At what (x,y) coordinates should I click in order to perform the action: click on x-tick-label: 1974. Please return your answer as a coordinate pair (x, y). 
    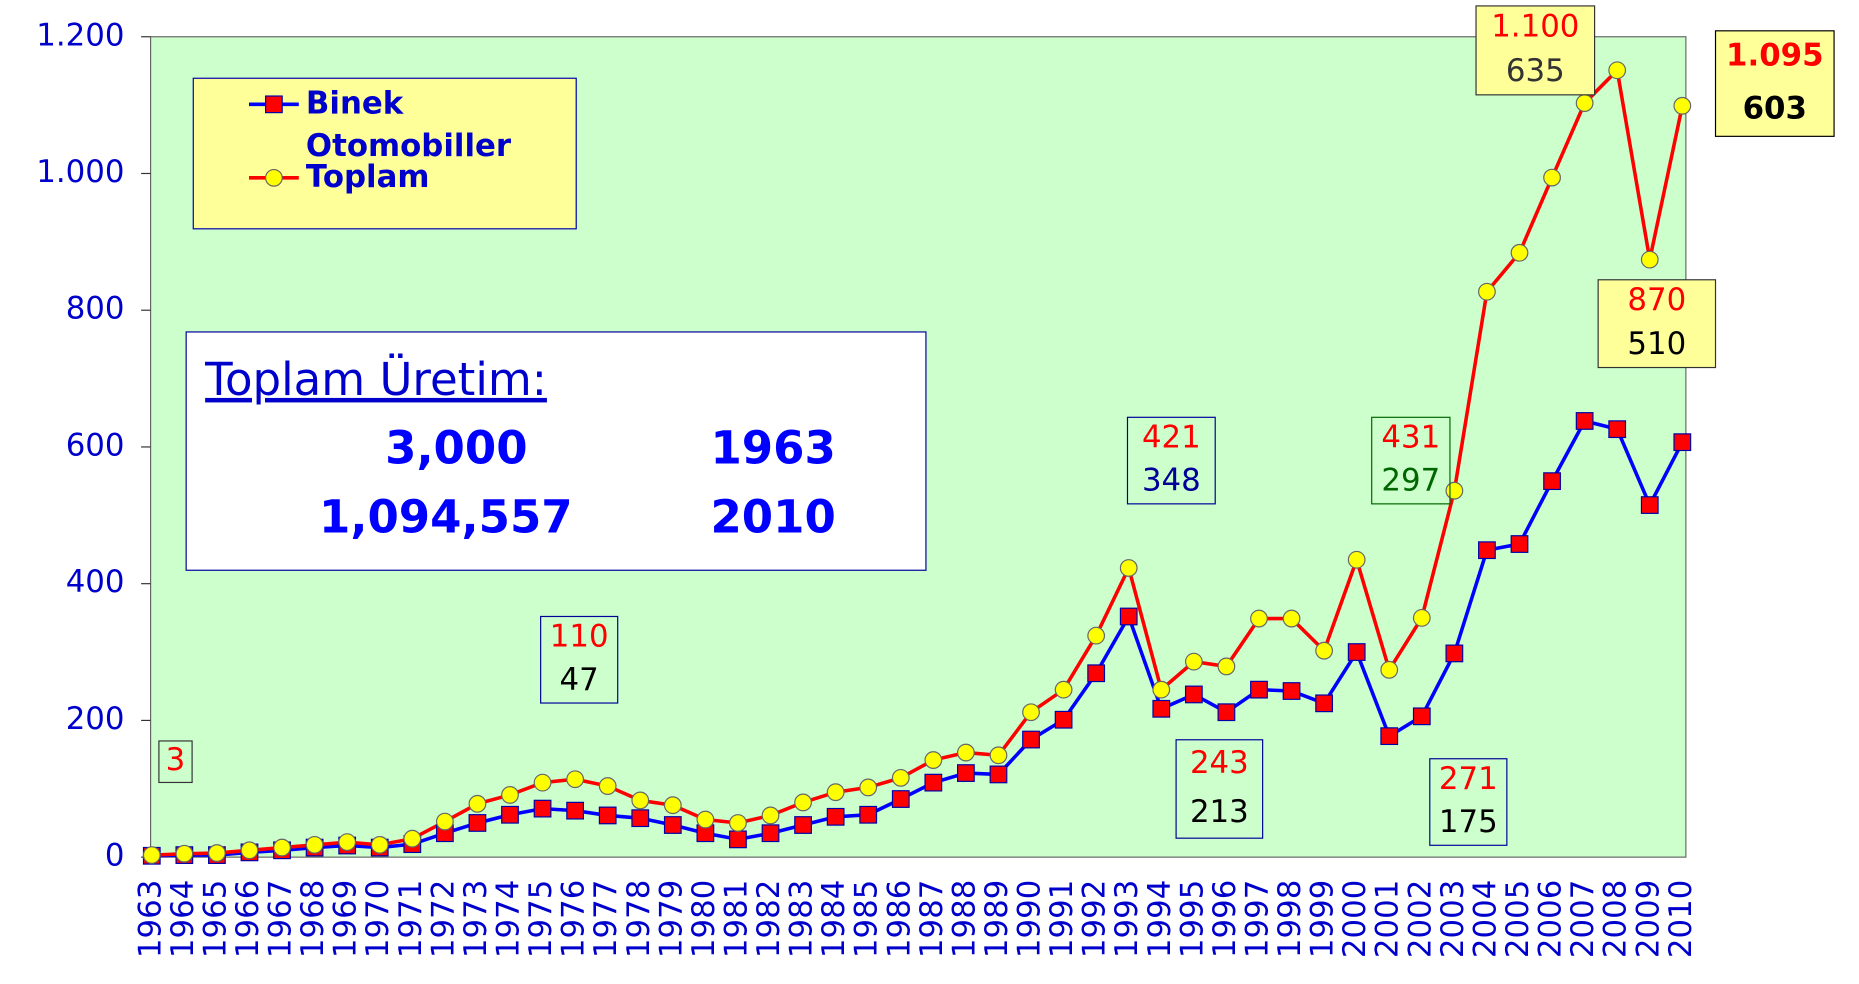
    Looking at the image, I should click on (508, 919).